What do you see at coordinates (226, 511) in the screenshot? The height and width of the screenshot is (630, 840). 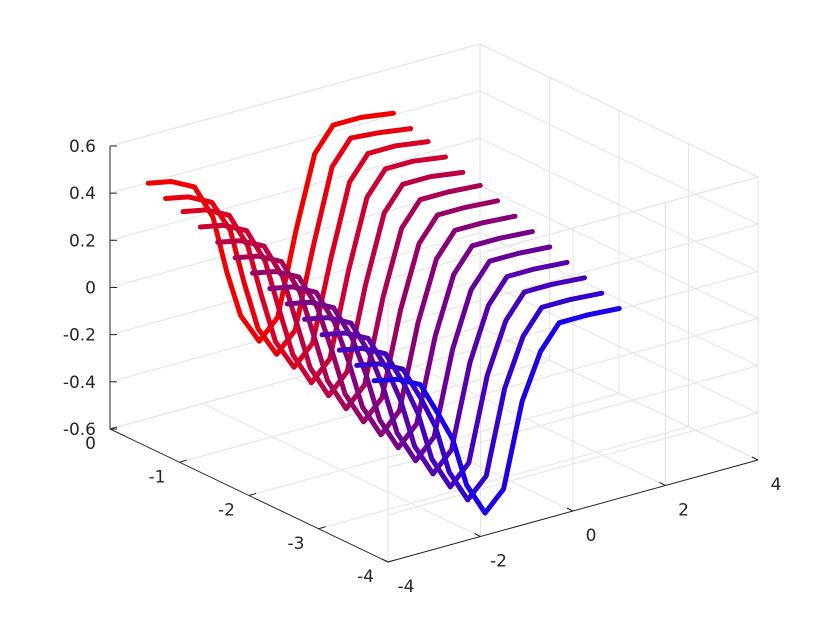 I see `x-tick-label: -2` at bounding box center [226, 511].